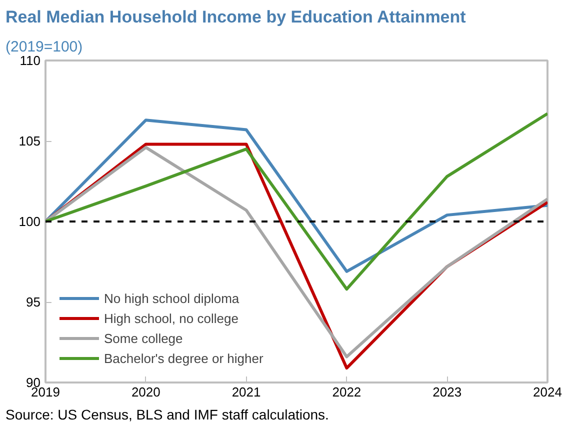  Describe the element at coordinates (44, 47) in the screenshot. I see `chart-subtitle: (2019=100)` at that location.